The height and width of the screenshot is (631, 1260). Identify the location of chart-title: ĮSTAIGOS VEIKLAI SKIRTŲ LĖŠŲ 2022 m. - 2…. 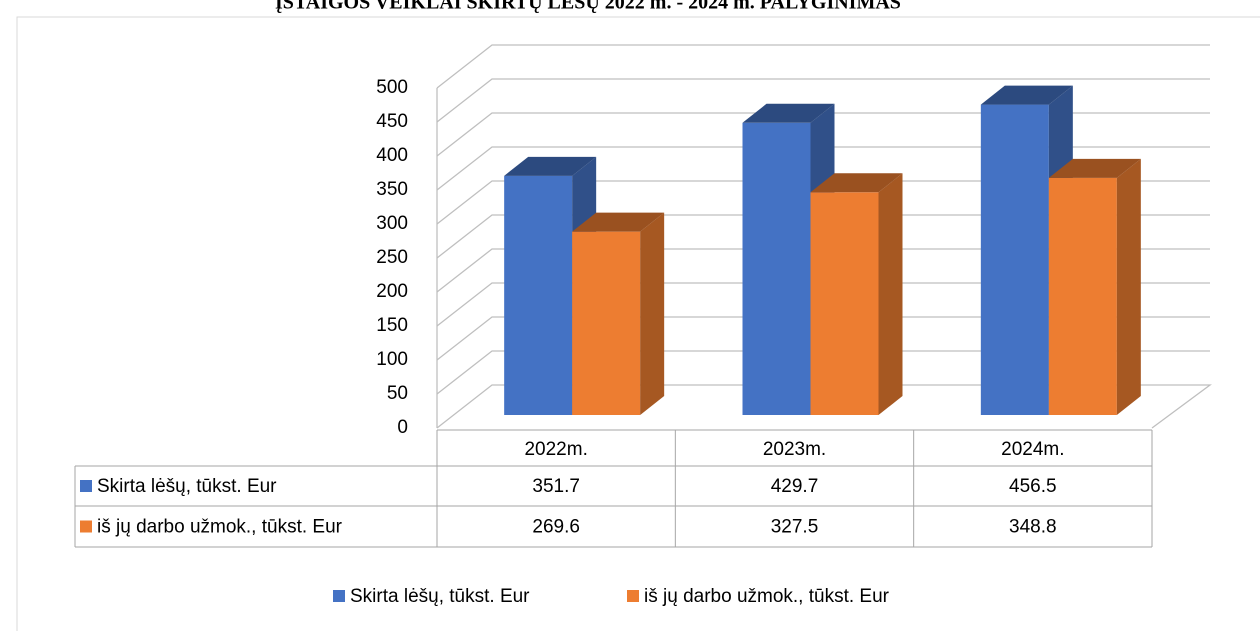
(588, 7).